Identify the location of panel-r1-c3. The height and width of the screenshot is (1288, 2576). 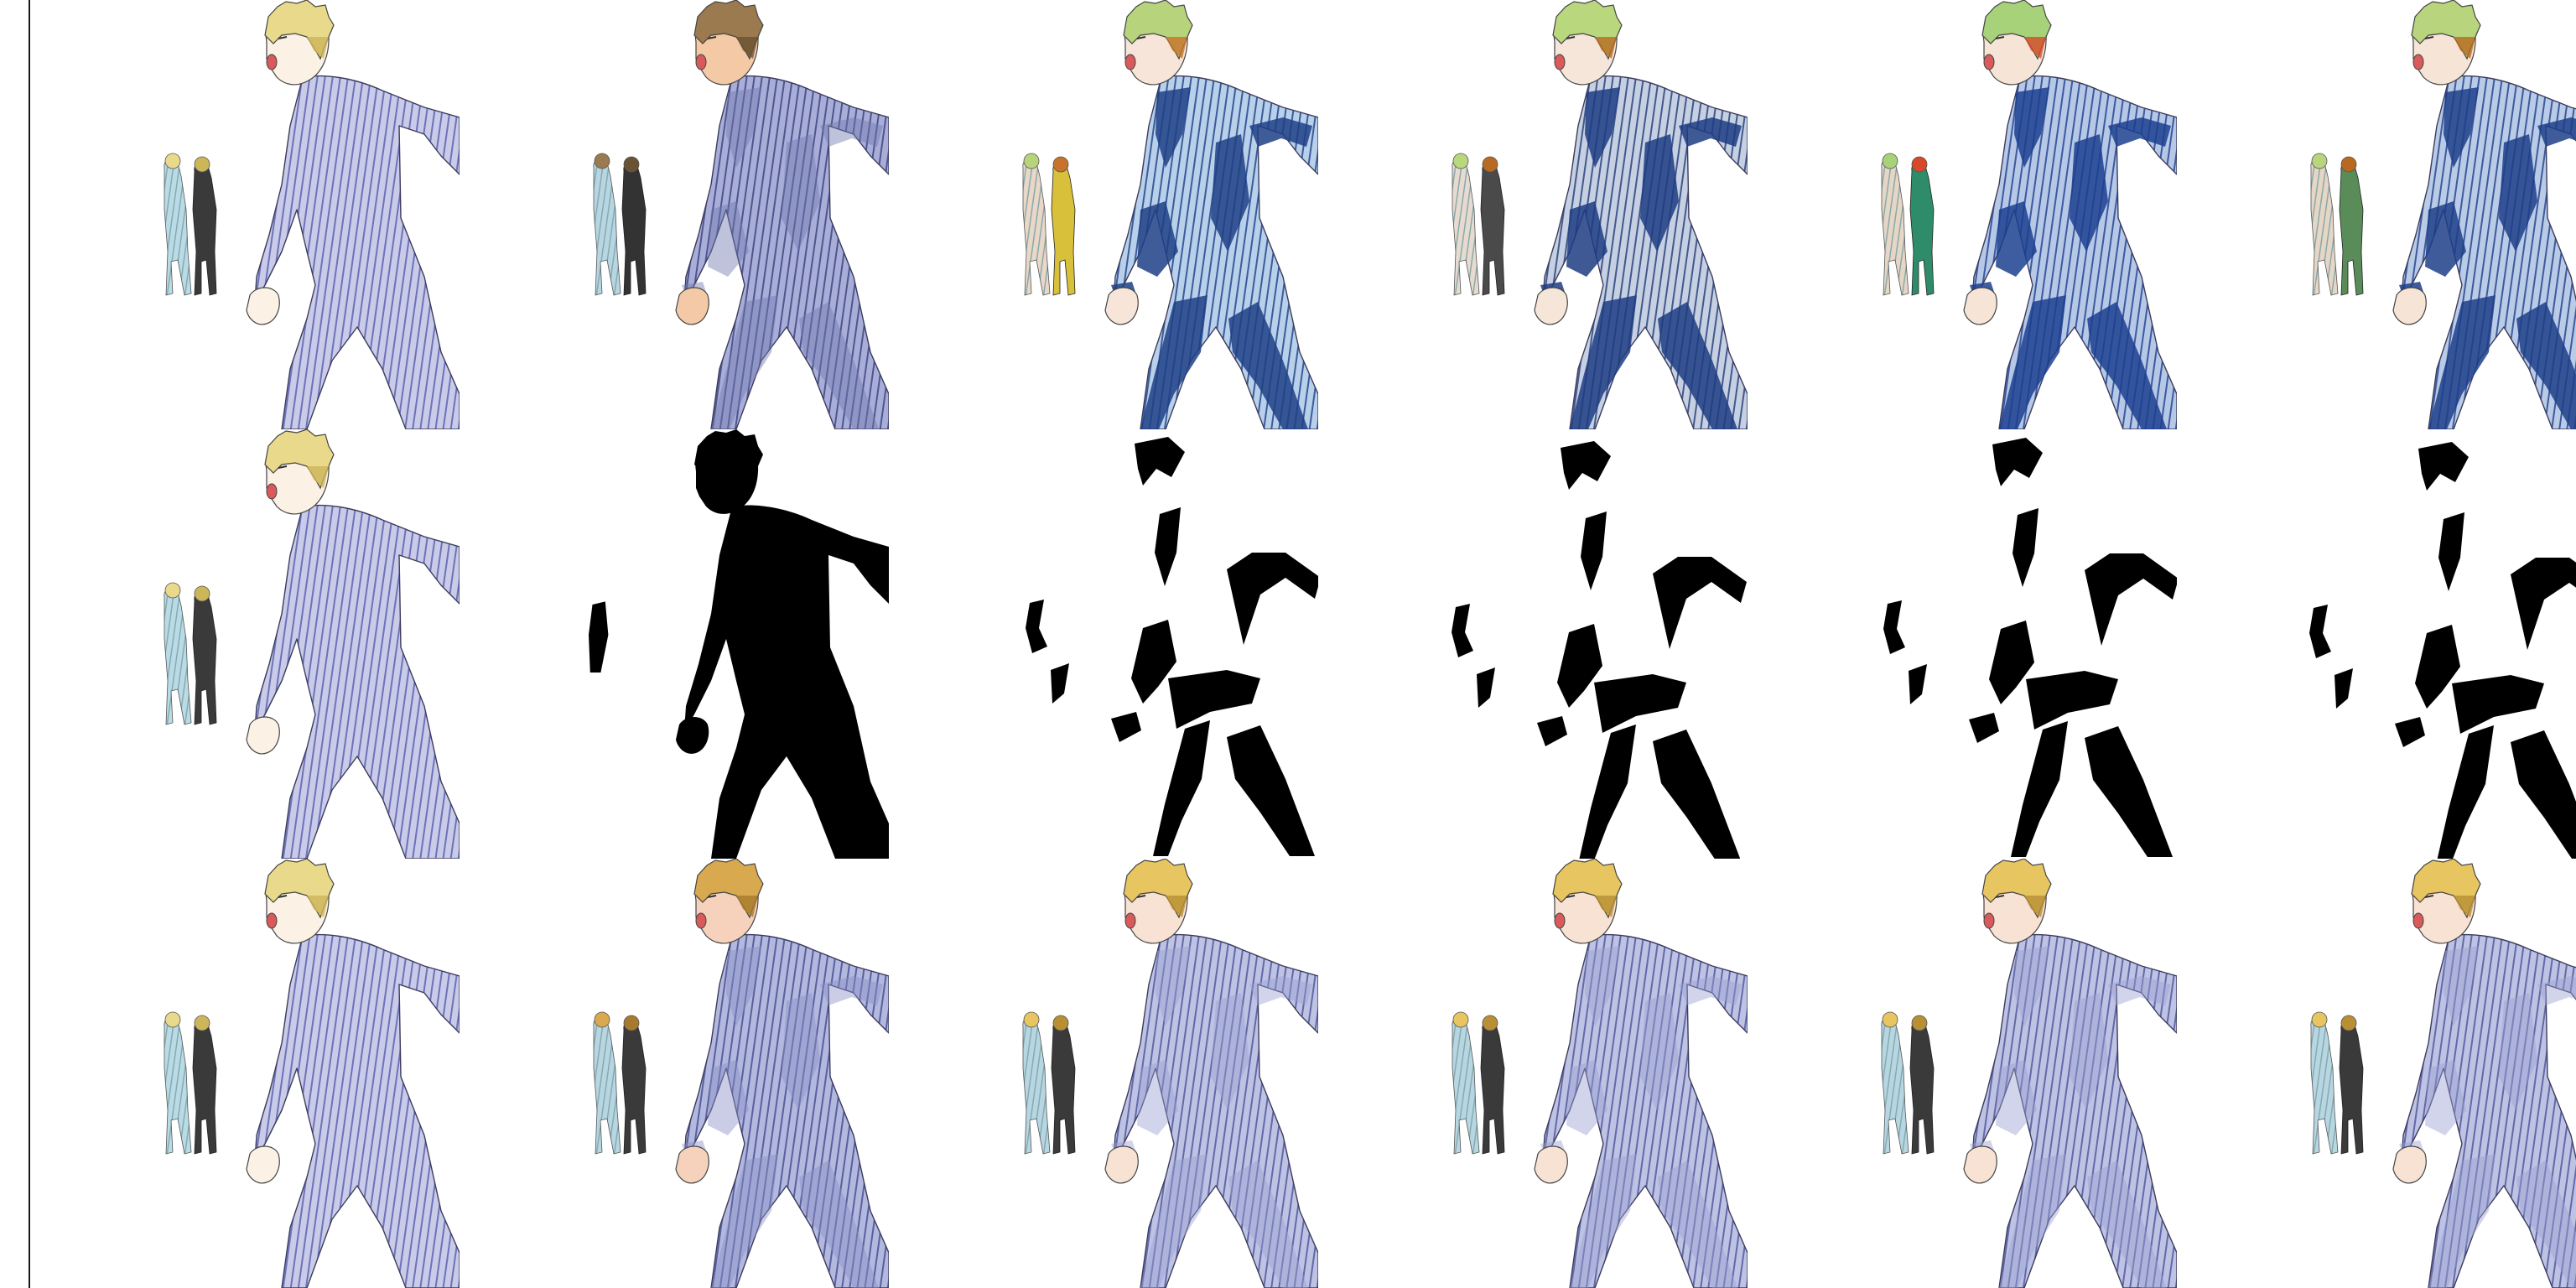
(1103, 214).